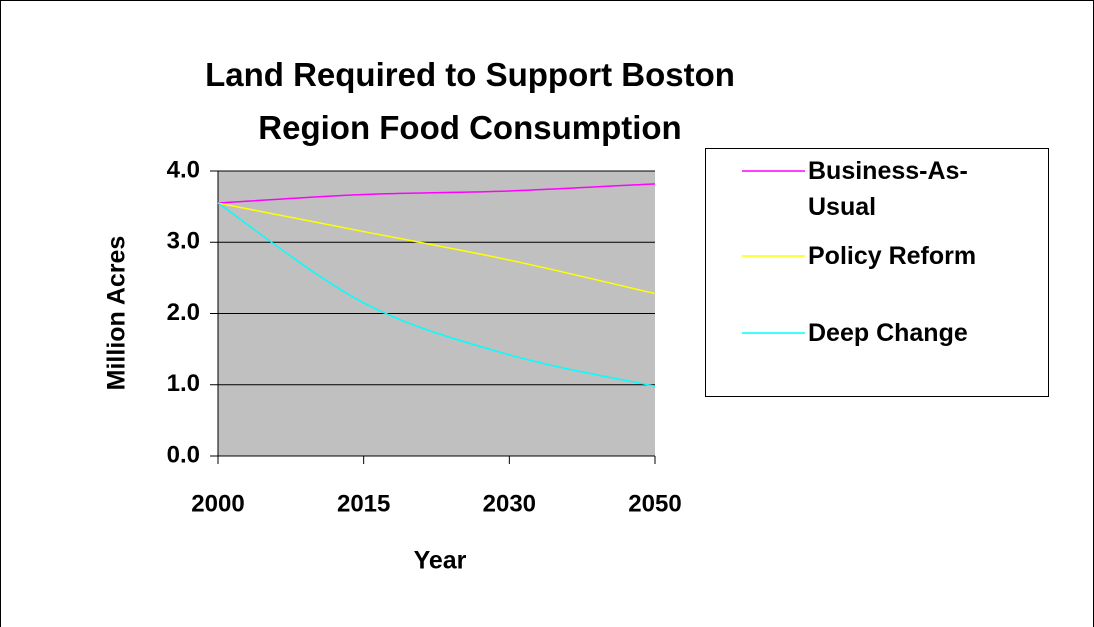 This screenshot has height=627, width=1094. I want to click on y-tick-label: 1.0, so click(183, 383).